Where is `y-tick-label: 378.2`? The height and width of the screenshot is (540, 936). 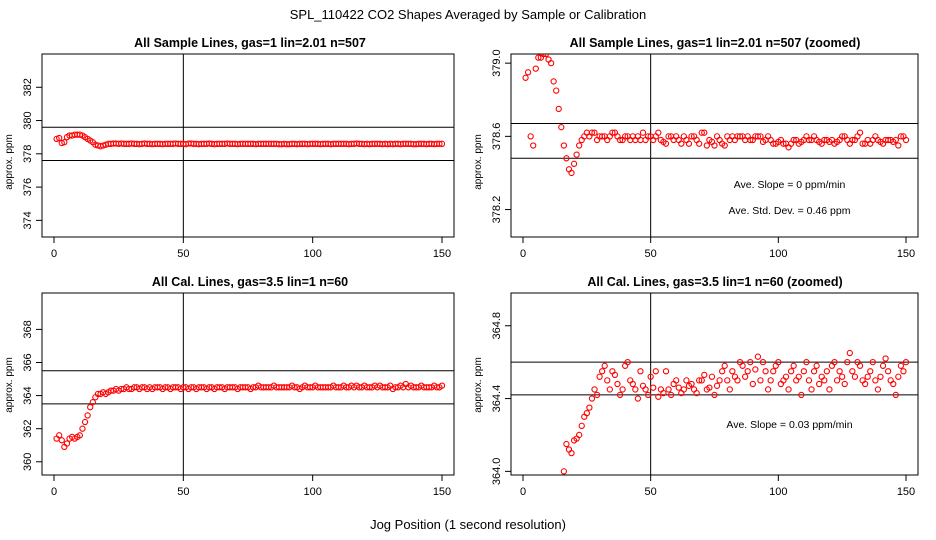 y-tick-label: 378.2 is located at coordinates (497, 210).